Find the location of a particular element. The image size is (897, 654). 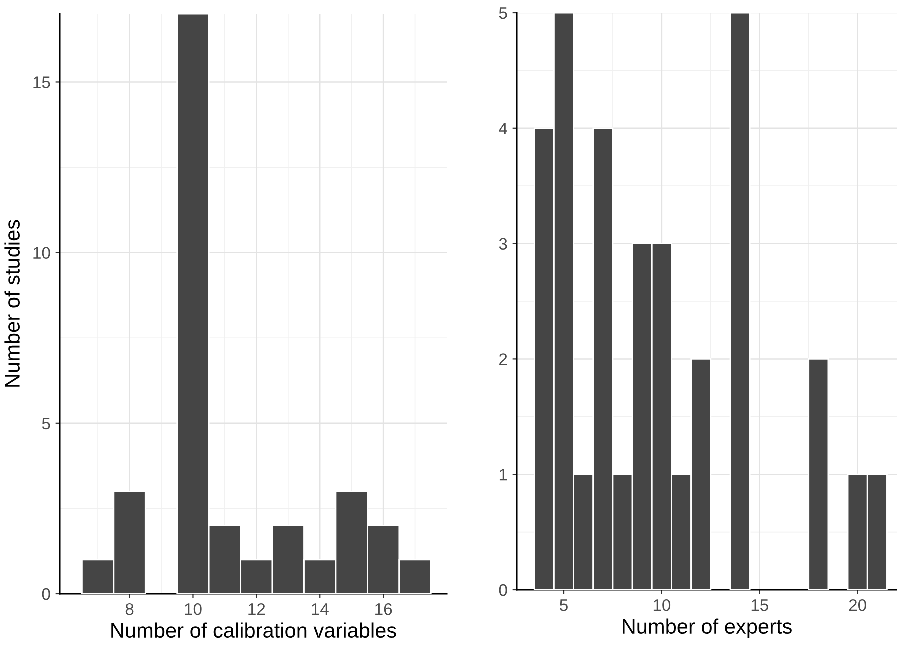

y-tick-label: 10 is located at coordinates (42, 253).